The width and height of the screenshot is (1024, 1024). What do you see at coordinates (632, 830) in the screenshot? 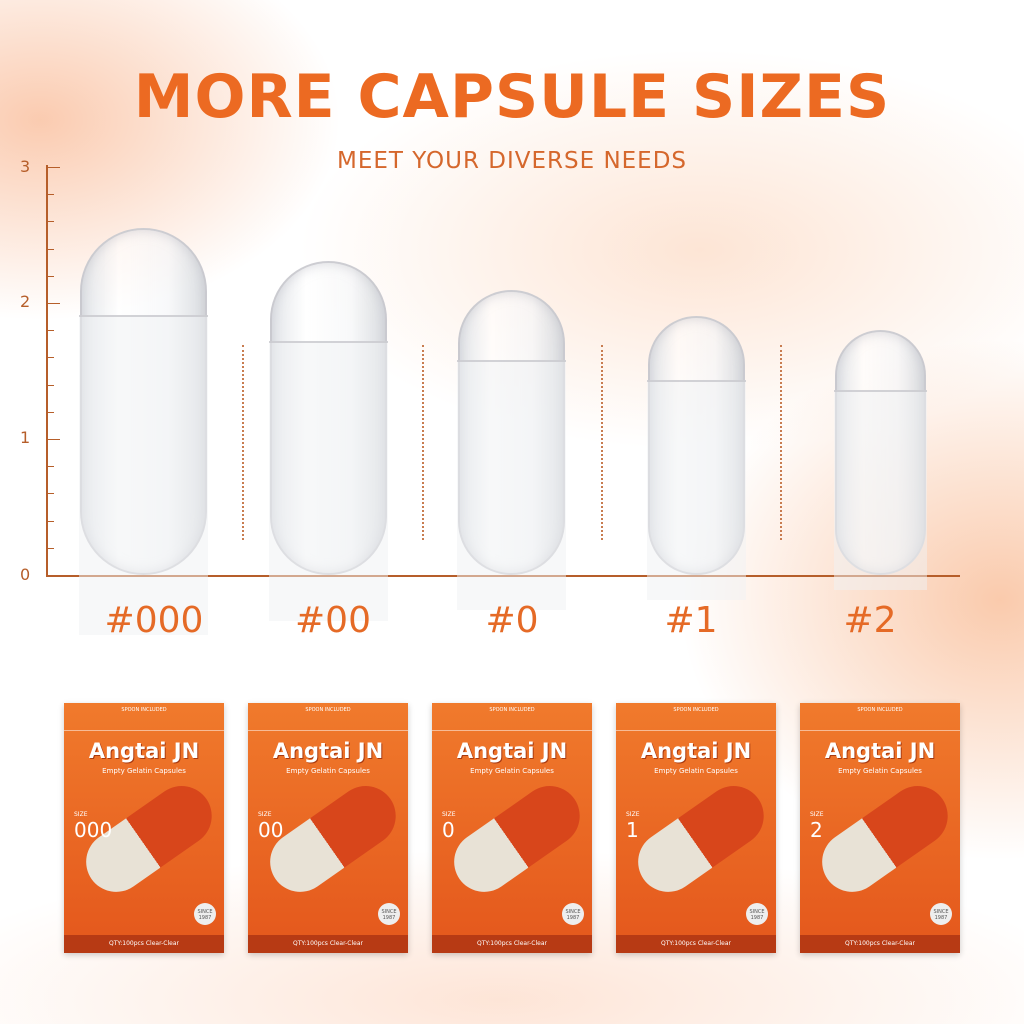
I see `size-value: 1` at bounding box center [632, 830].